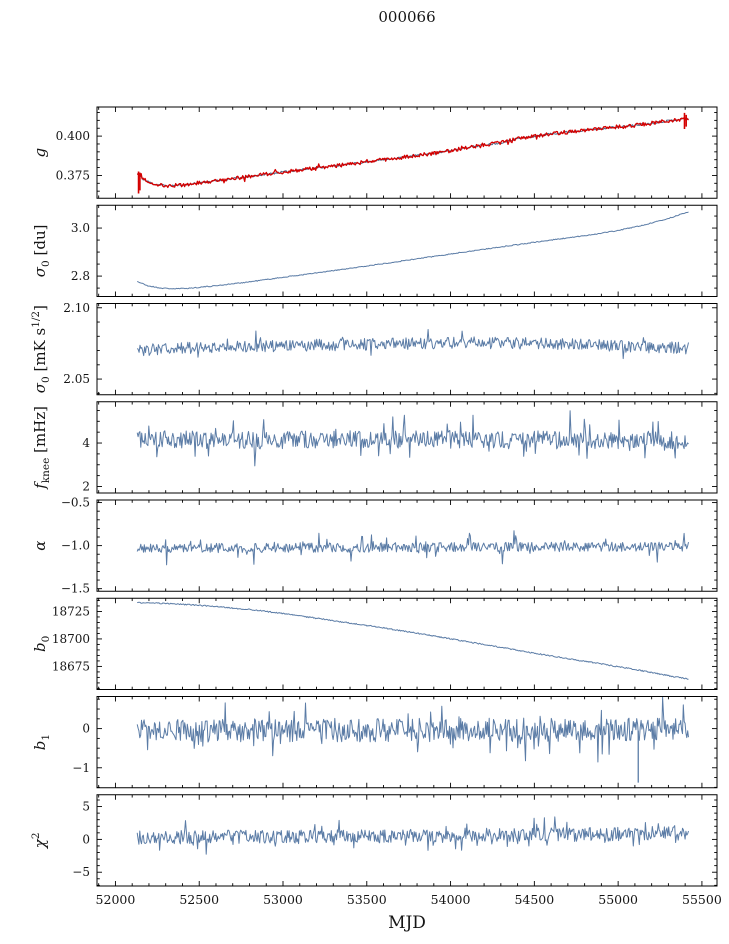 This screenshot has width=729, height=944. I want to click on series-fknee, so click(412, 438).